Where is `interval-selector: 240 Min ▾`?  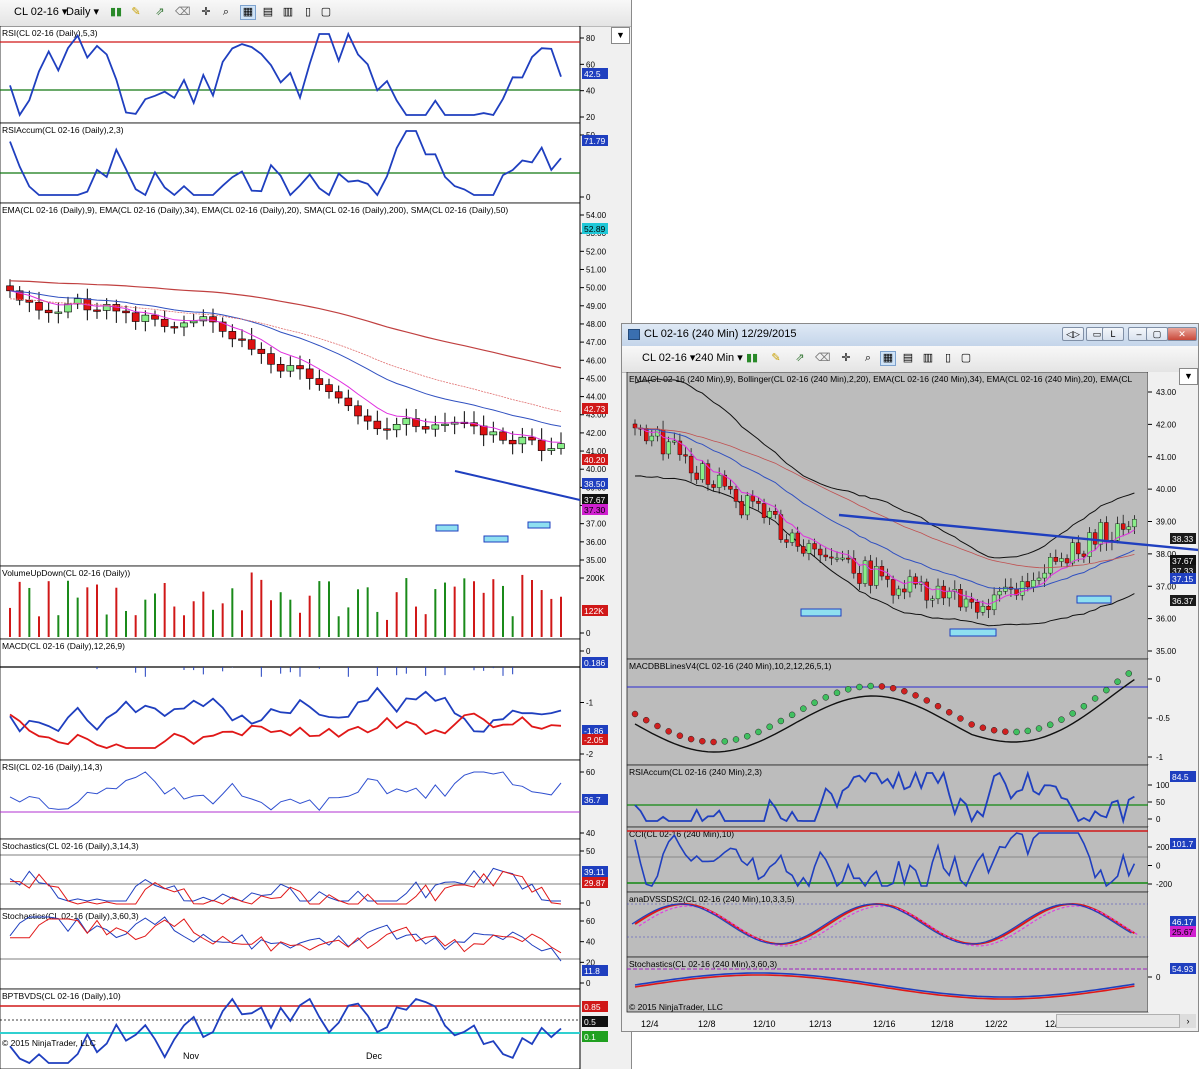
interval-selector: 240 Min ▾ is located at coordinates (719, 358).